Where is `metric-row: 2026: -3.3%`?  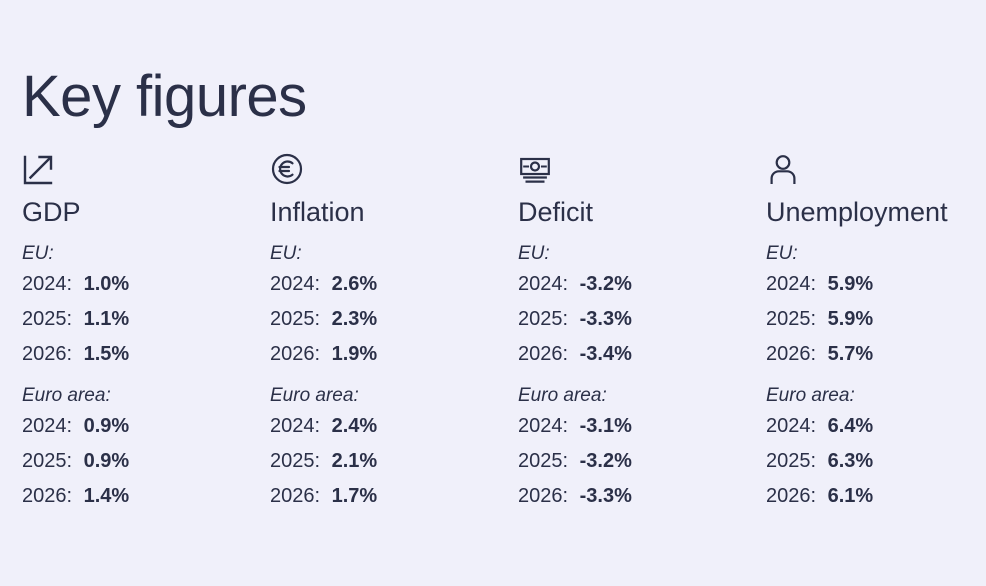
metric-row: 2026: -3.3% is located at coordinates (637, 496).